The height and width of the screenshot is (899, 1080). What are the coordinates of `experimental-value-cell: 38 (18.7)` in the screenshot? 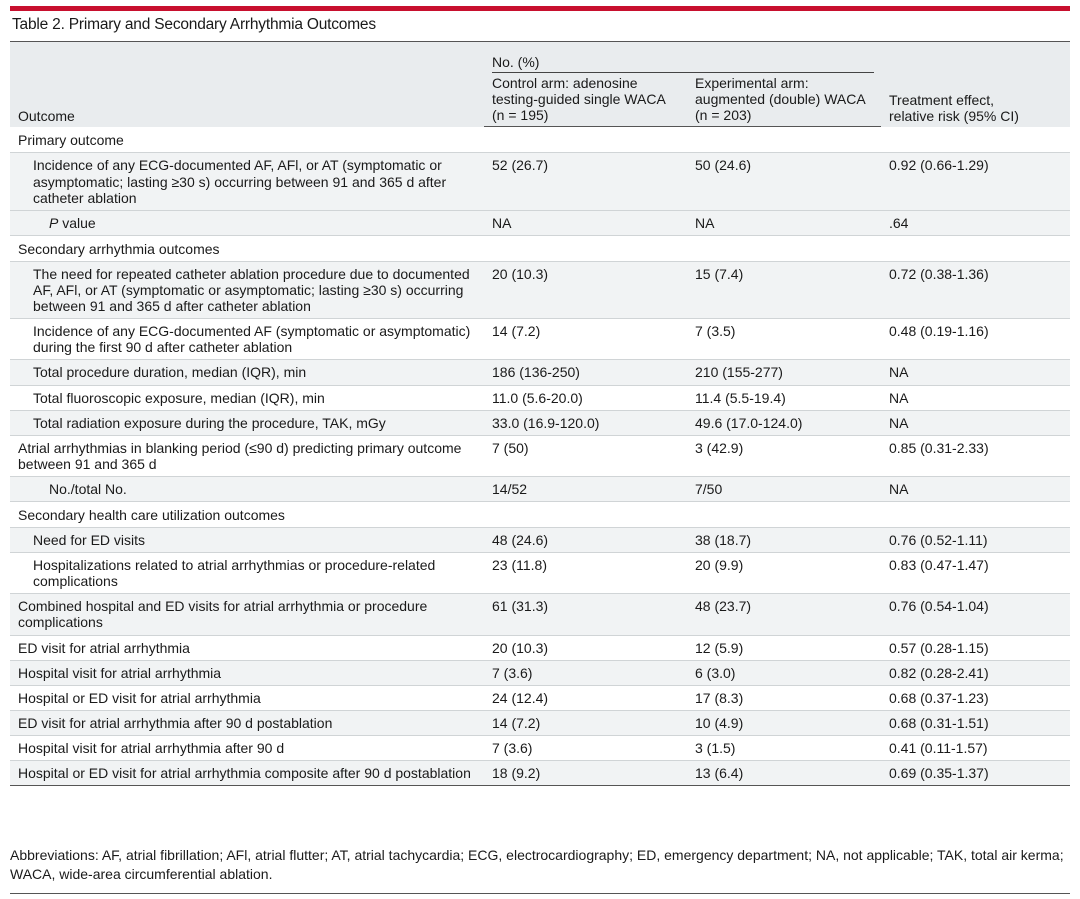 It's located at (784, 540).